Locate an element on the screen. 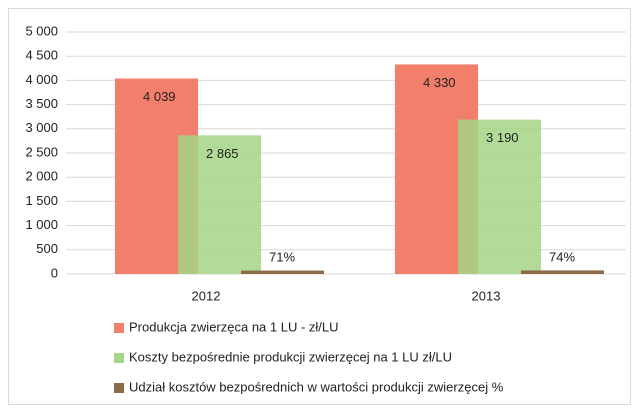 This screenshot has height=410, width=638. y-tick-label: 1 000 is located at coordinates (41, 224).